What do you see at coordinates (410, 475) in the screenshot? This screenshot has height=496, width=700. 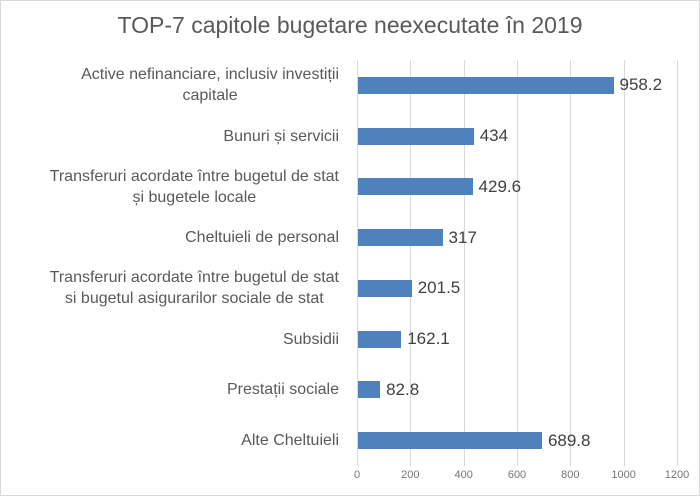 I see `x-tick-label: 200` at bounding box center [410, 475].